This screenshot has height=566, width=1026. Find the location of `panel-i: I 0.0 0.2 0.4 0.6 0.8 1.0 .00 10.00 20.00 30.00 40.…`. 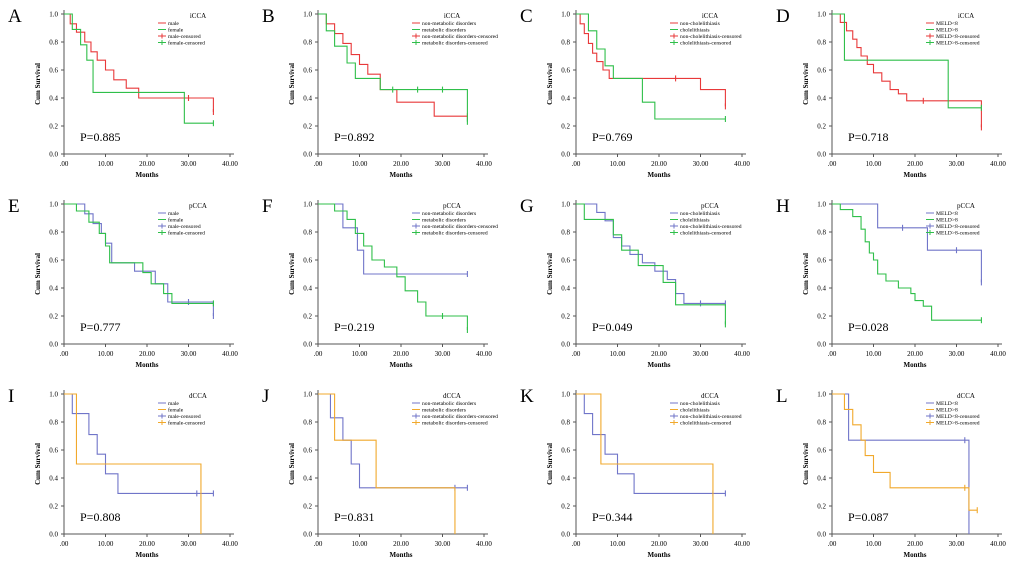

panel-i: I 0.0 0.2 0.4 0.6 0.8 1.0 .00 10.00 20.00 30.00 40.… is located at coordinates (123, 472).